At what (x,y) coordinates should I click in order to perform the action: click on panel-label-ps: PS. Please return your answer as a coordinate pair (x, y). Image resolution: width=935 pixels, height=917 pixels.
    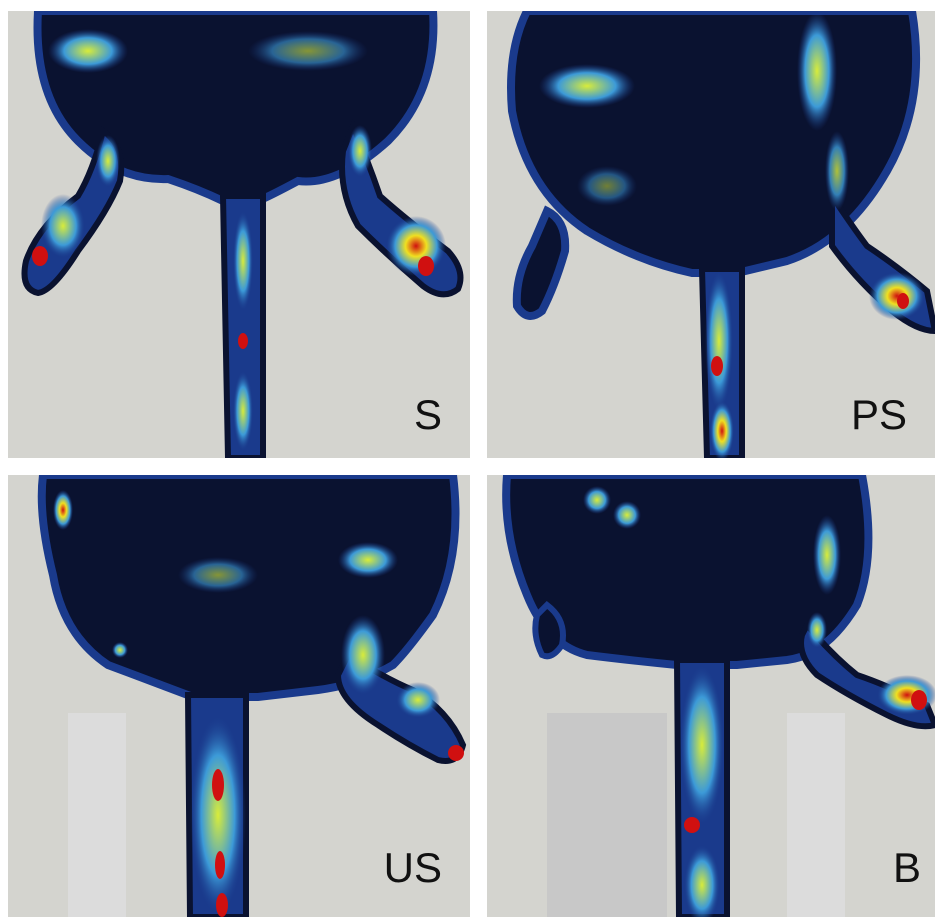
    Looking at the image, I should click on (878, 414).